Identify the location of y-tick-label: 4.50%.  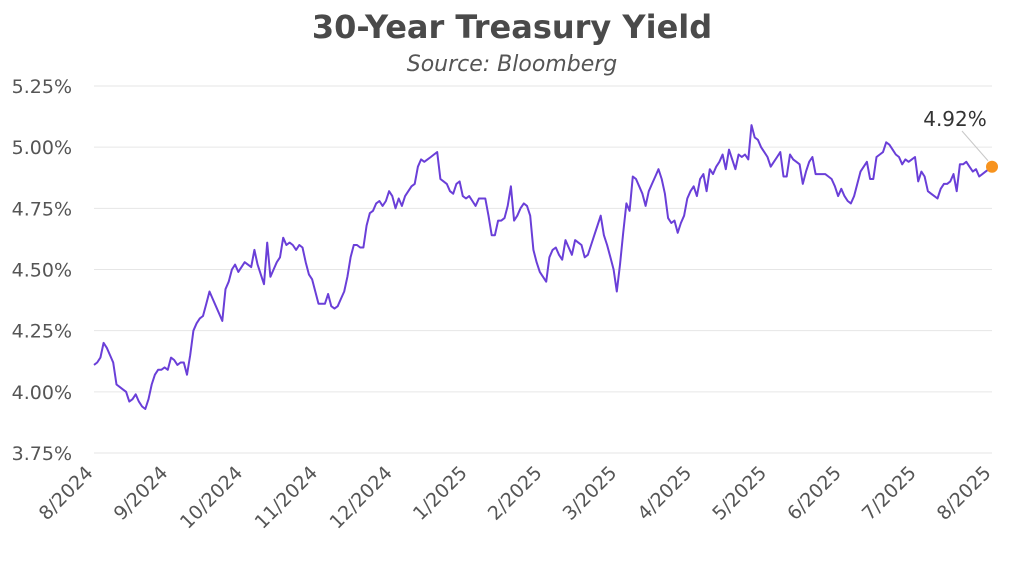
(42, 271).